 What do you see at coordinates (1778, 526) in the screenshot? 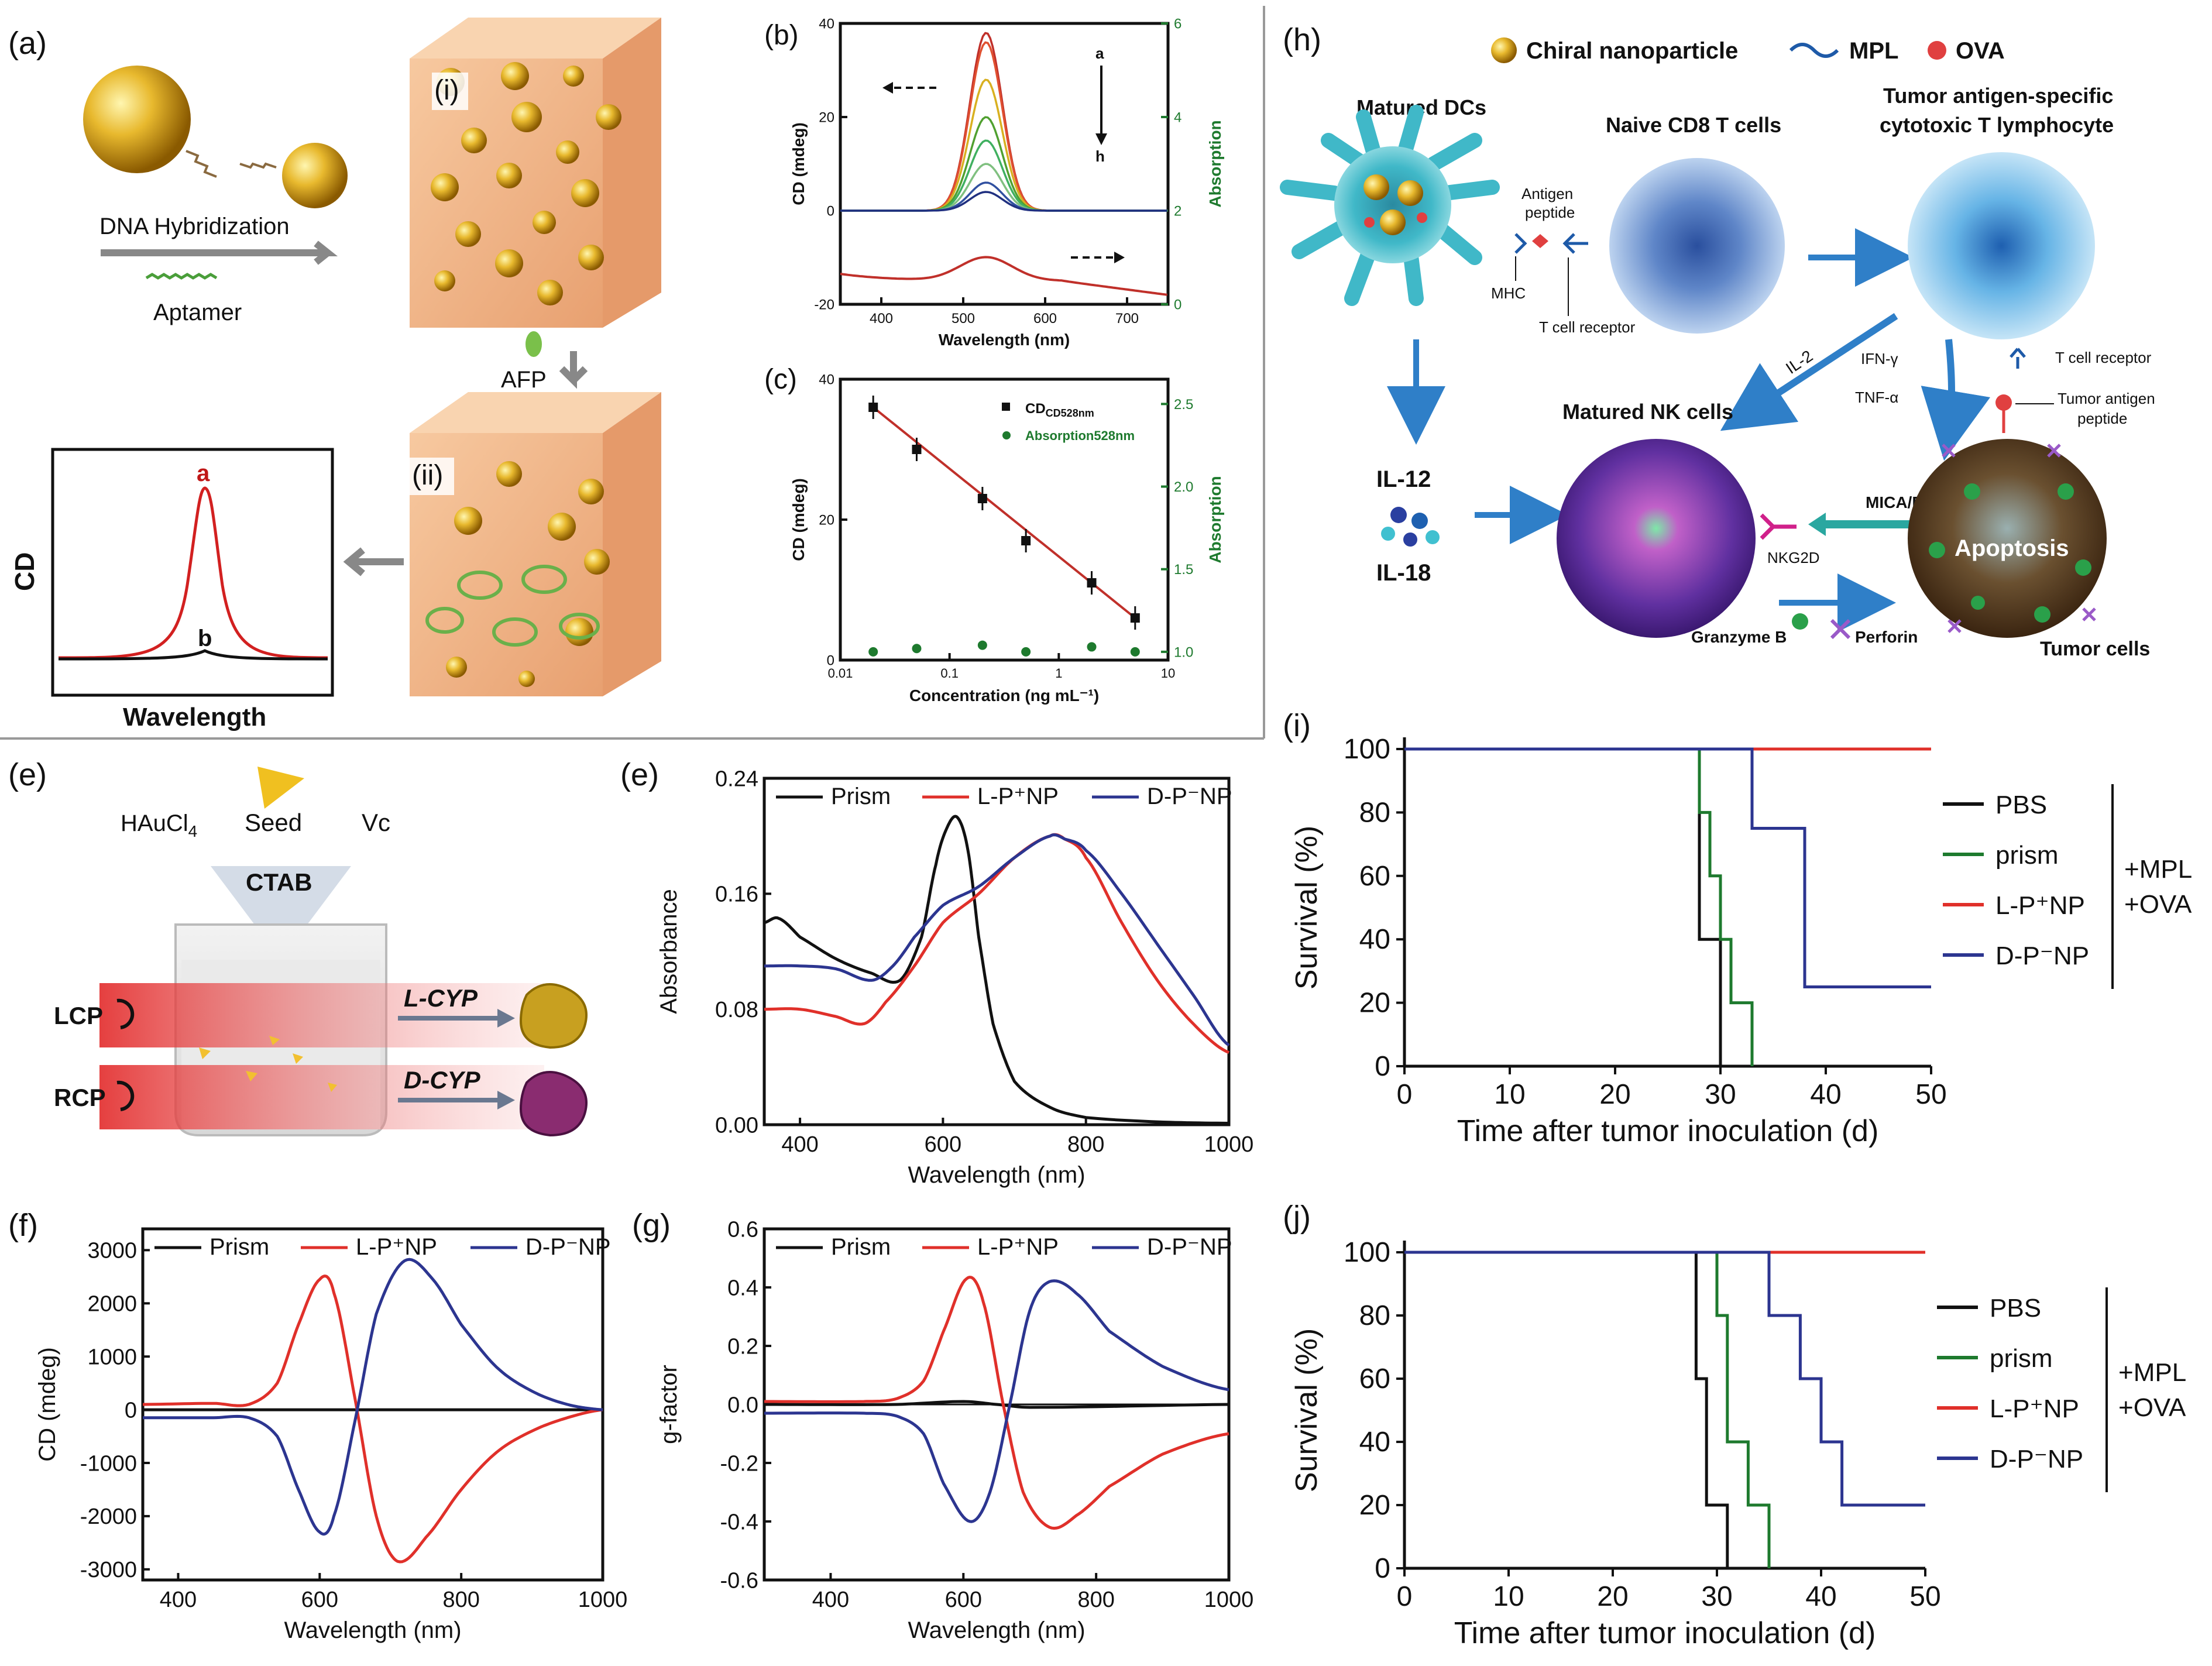
I see `nkg2d-receptor-icon` at bounding box center [1778, 526].